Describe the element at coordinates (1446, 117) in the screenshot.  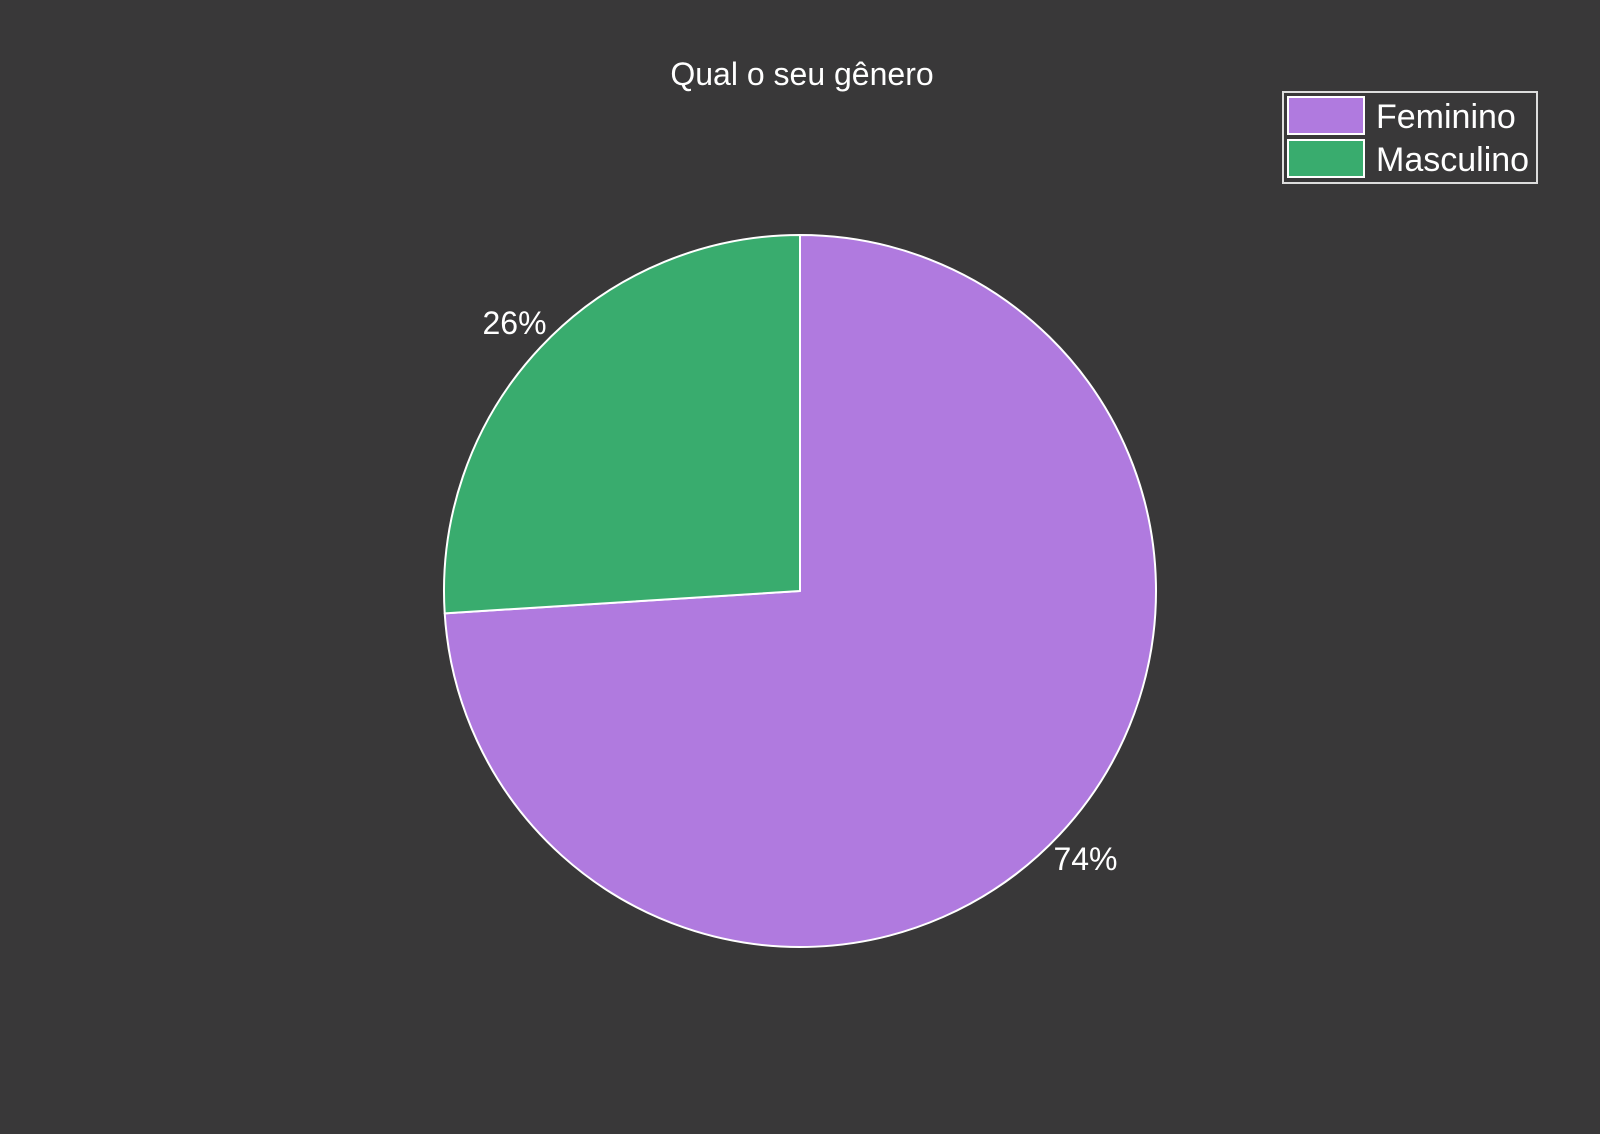
I see `legend-label-feminino: Feminino` at that location.